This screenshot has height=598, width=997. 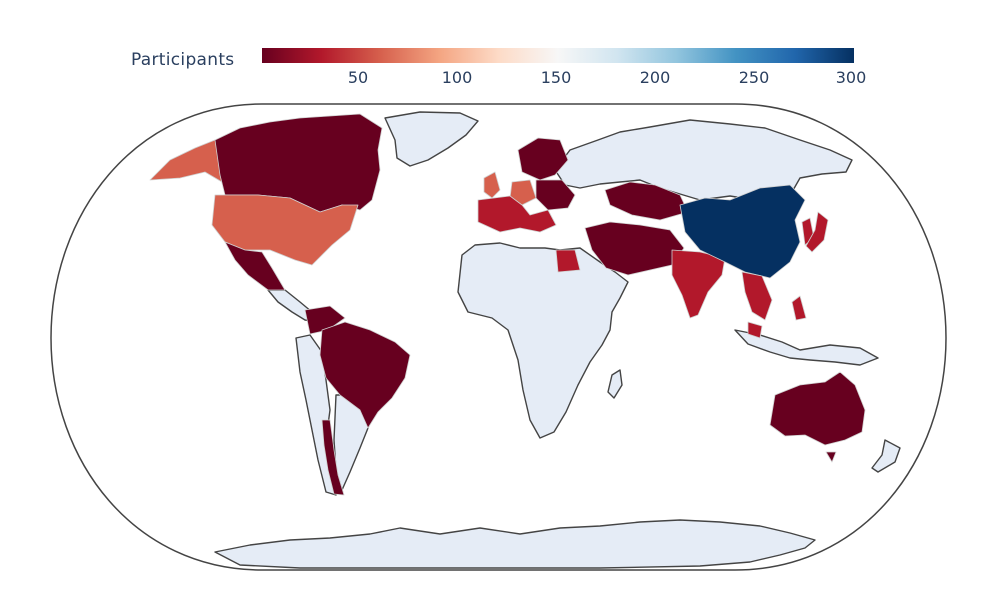 What do you see at coordinates (886, 456) in the screenshot?
I see `land-new-zealand` at bounding box center [886, 456].